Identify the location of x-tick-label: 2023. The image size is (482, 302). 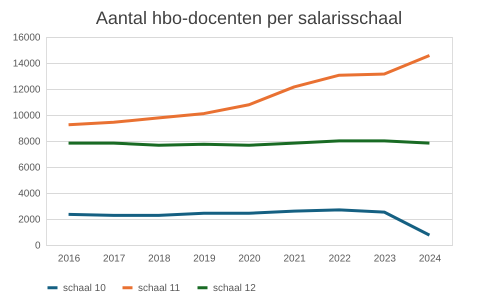
(385, 259).